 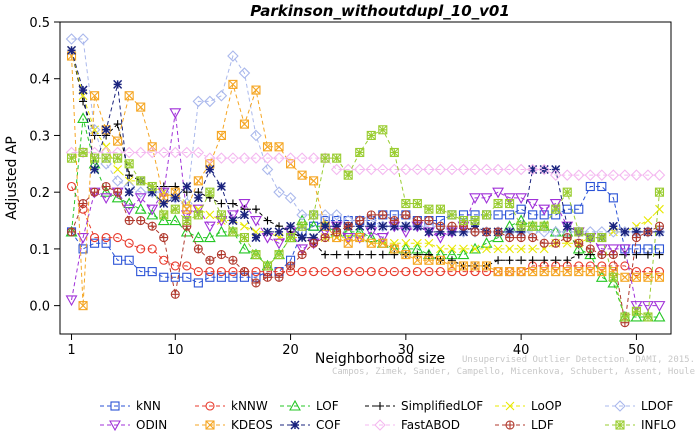 I want to click on legend-marker-part, so click(x=380, y=406).